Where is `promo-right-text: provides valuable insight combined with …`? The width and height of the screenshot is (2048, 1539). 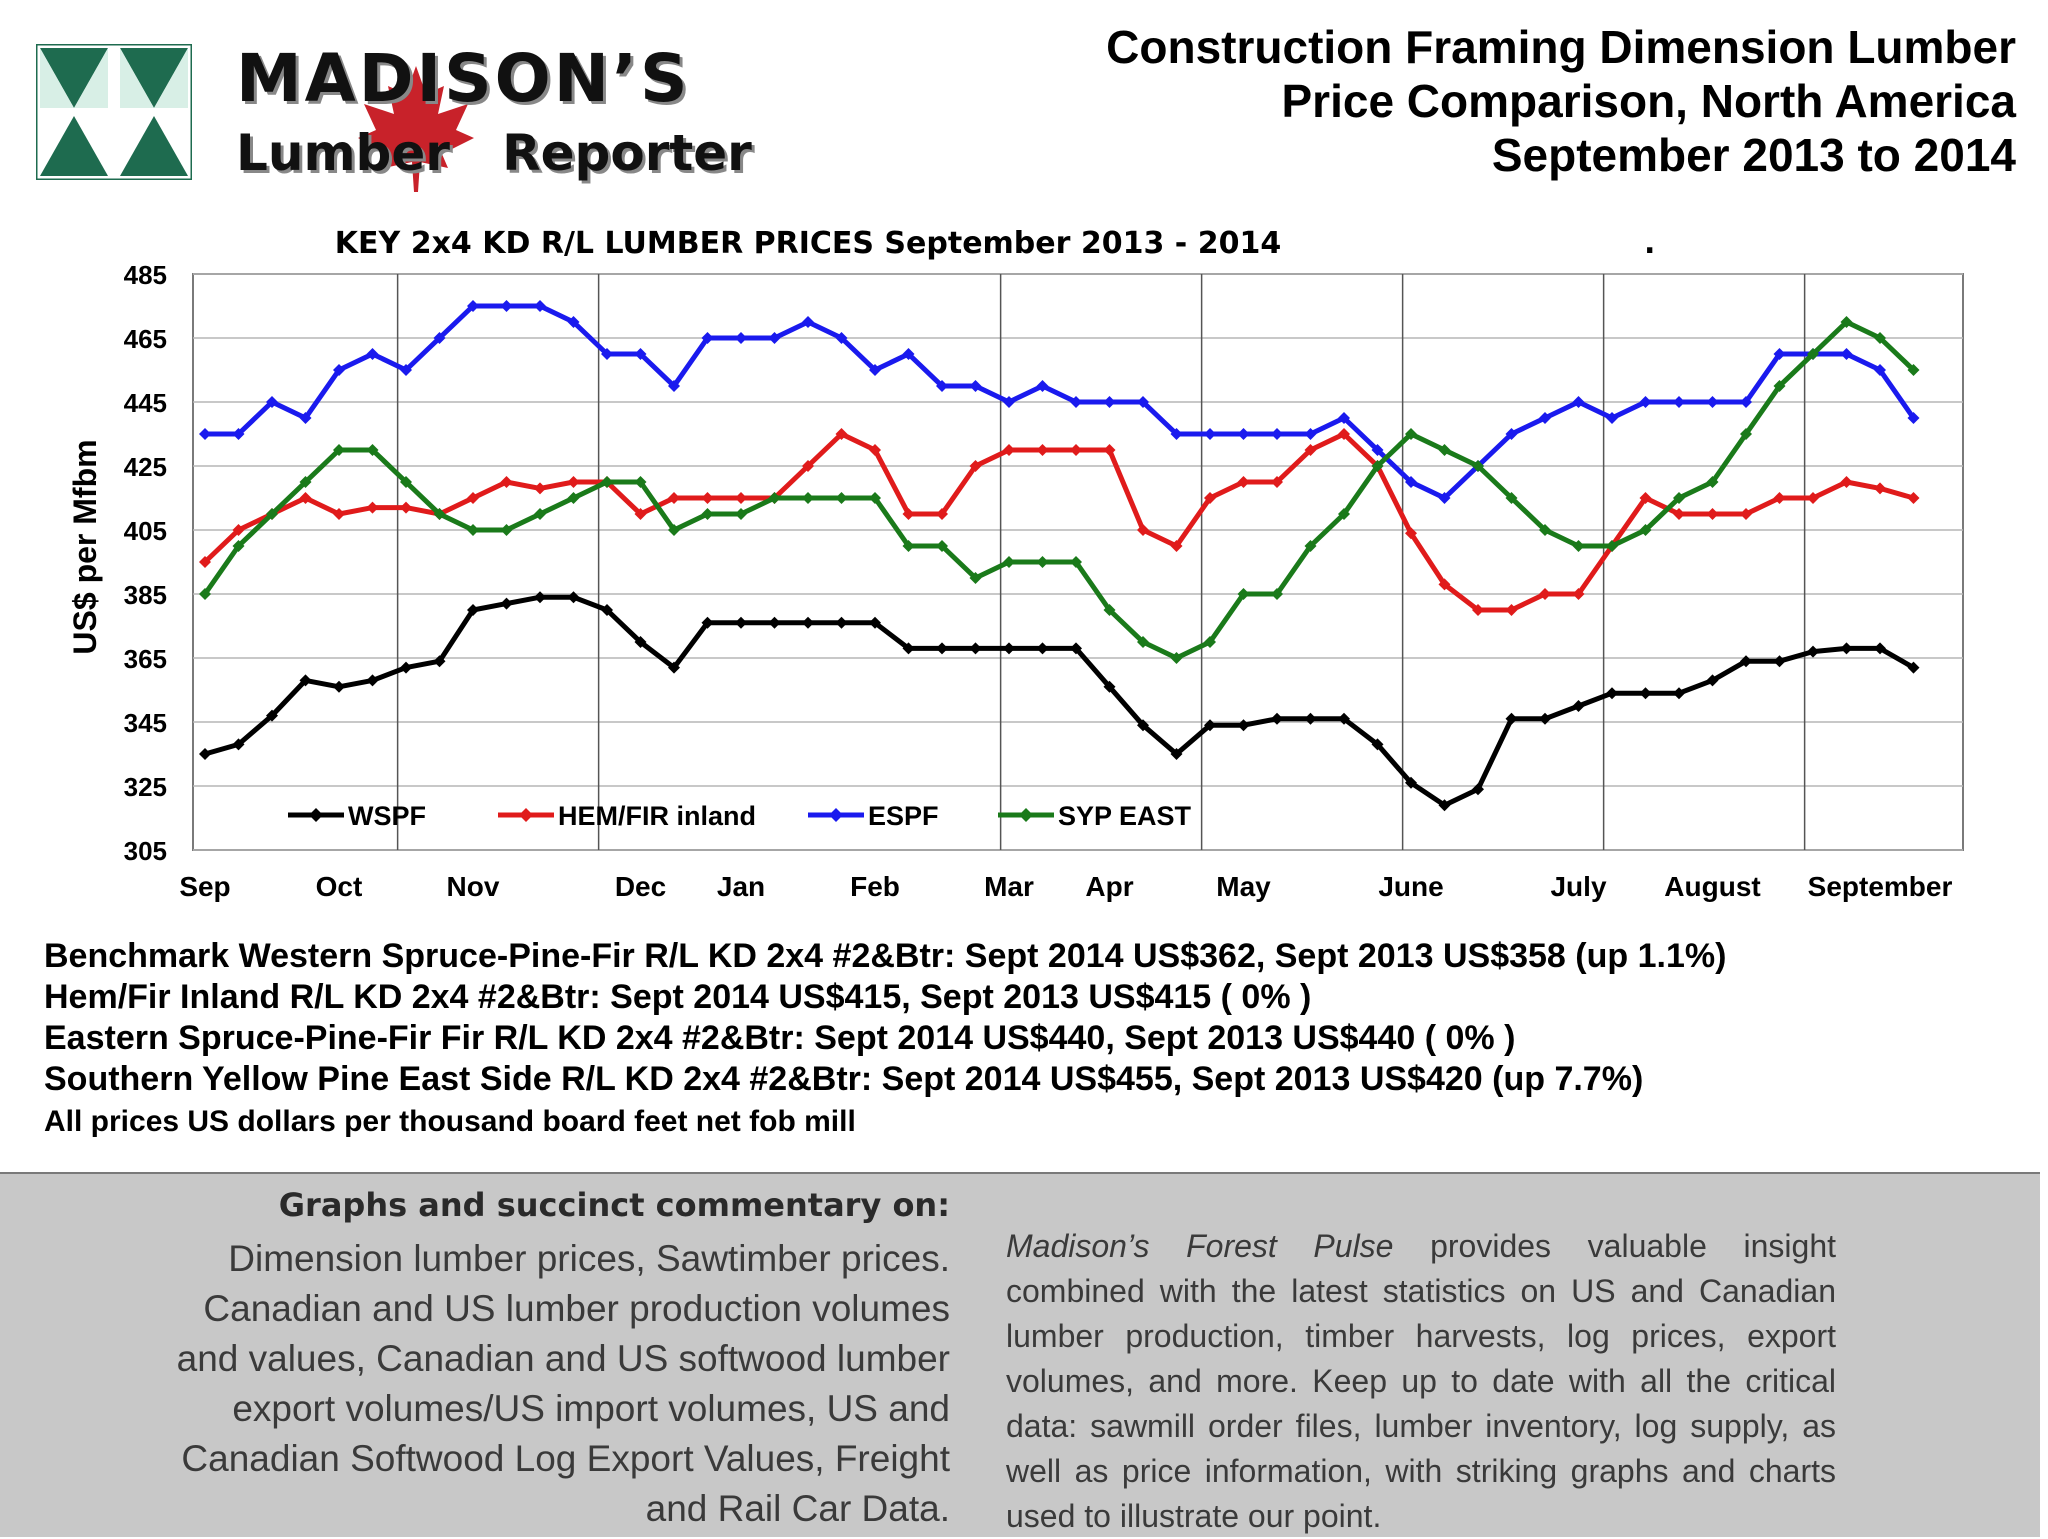 promo-right-text: provides valuable insight combined with … is located at coordinates (1421, 1381).